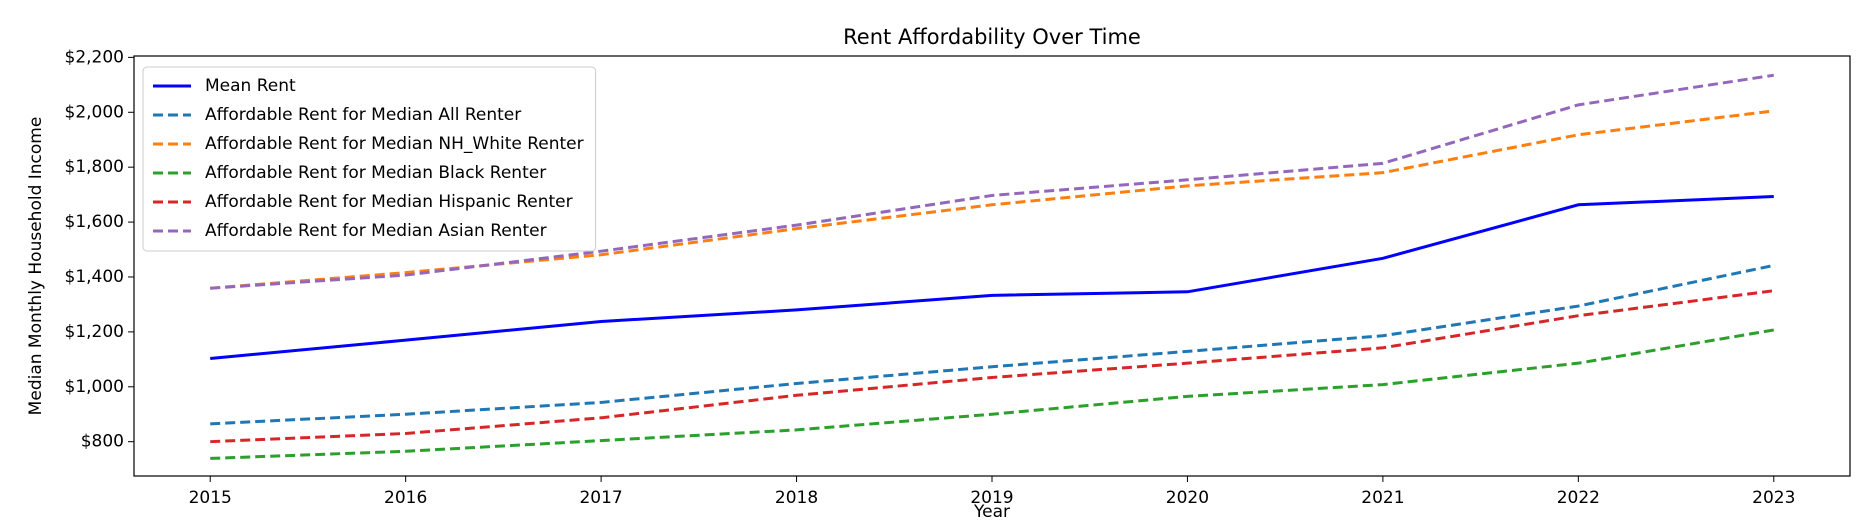  Describe the element at coordinates (1187, 498) in the screenshot. I see `x-tick-label: 2020` at that location.